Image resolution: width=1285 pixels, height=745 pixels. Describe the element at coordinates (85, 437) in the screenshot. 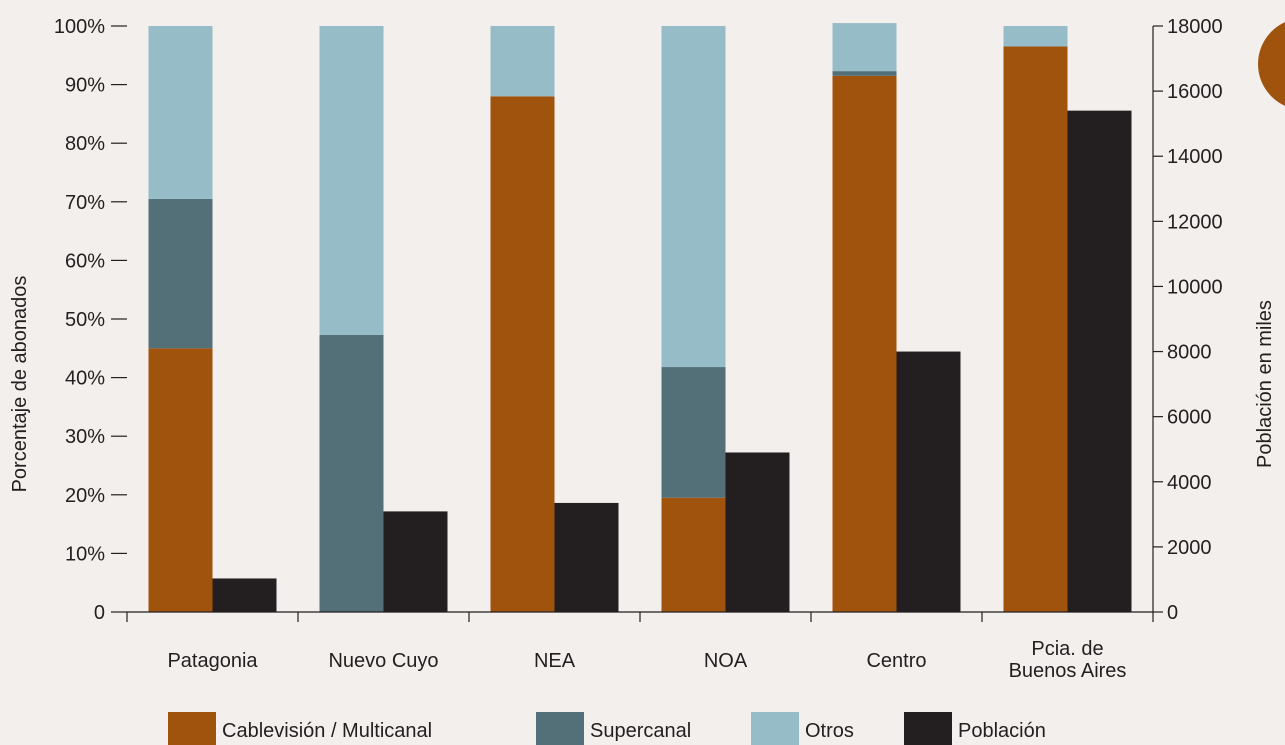

I see `y-tick-label-left: 30%` at that location.